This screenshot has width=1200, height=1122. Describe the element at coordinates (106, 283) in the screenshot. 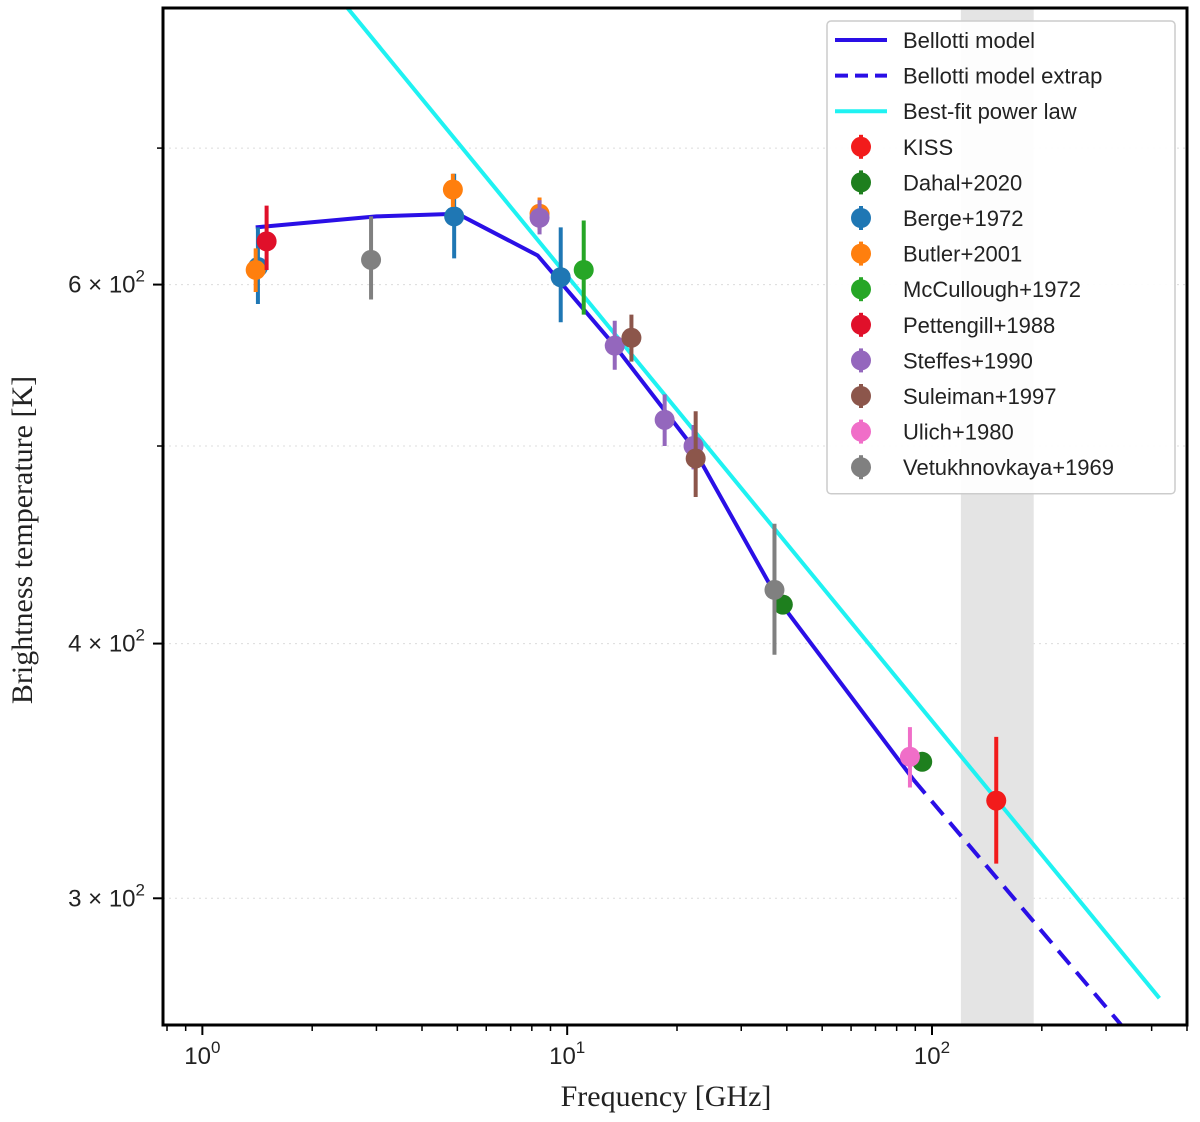

I see `y-tick-label: 6 × 10²` at that location.